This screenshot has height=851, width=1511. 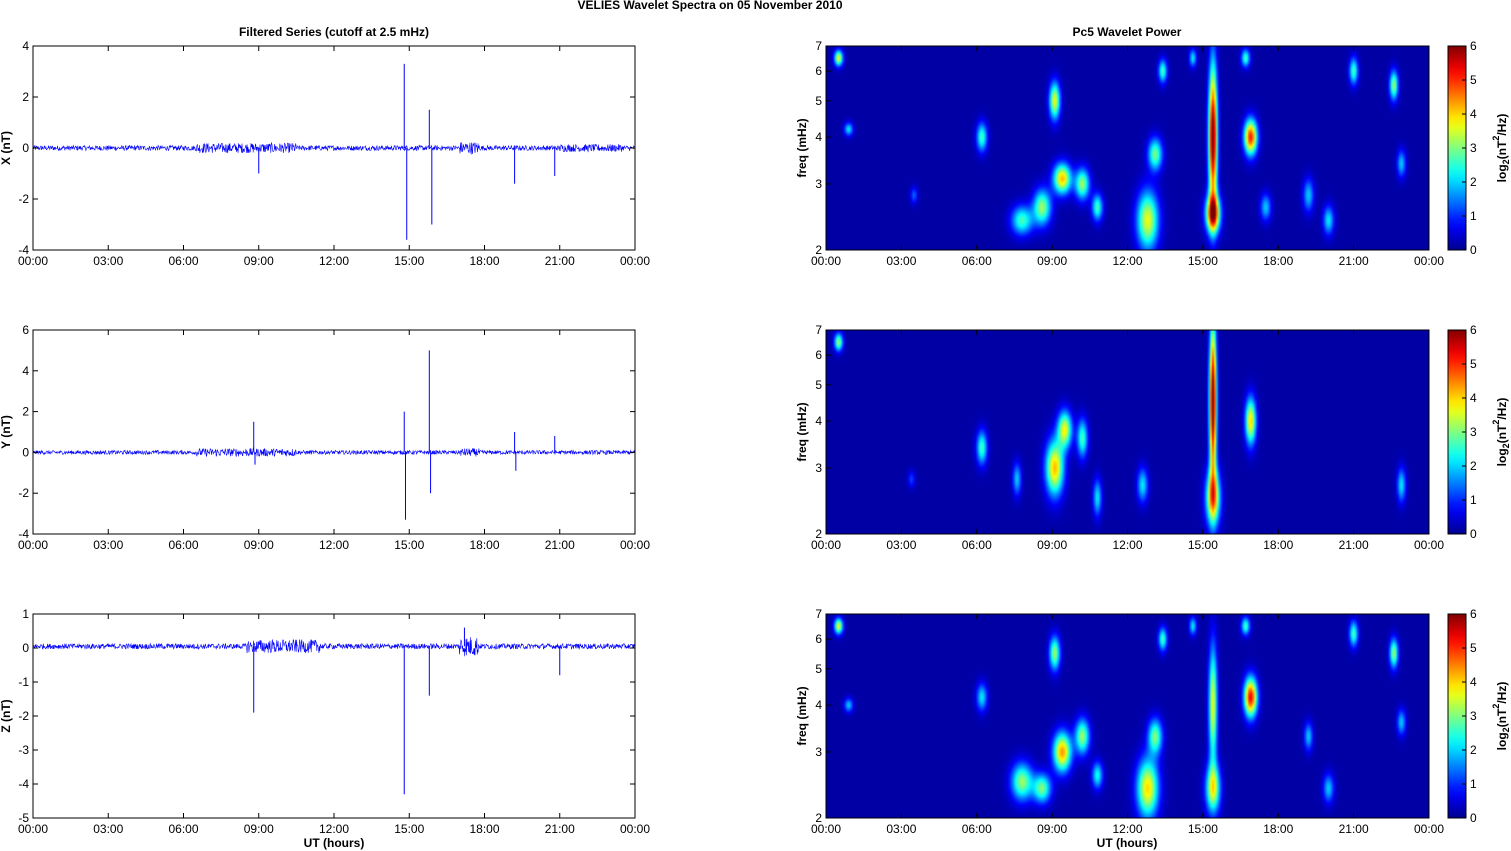 What do you see at coordinates (901, 829) in the screenshot?
I see `wavelet-x-tick-label: 03:00` at bounding box center [901, 829].